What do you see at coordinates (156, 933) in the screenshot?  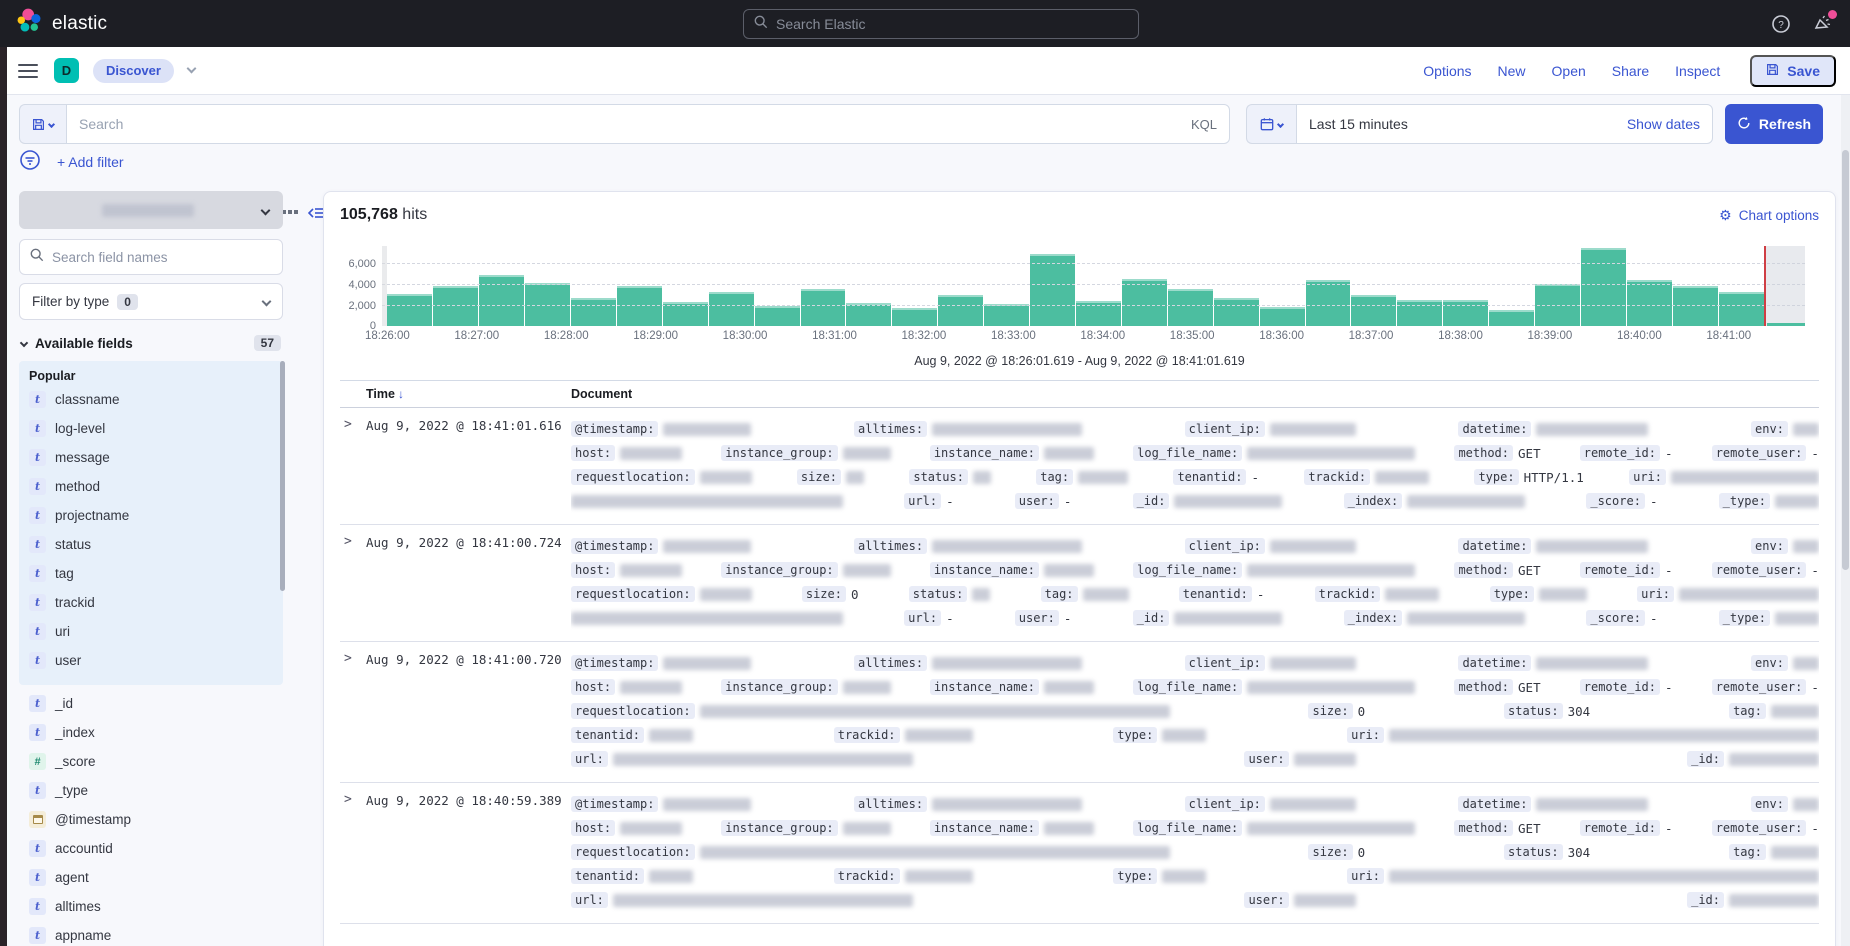 I see `field-item-appname: t appname` at bounding box center [156, 933].